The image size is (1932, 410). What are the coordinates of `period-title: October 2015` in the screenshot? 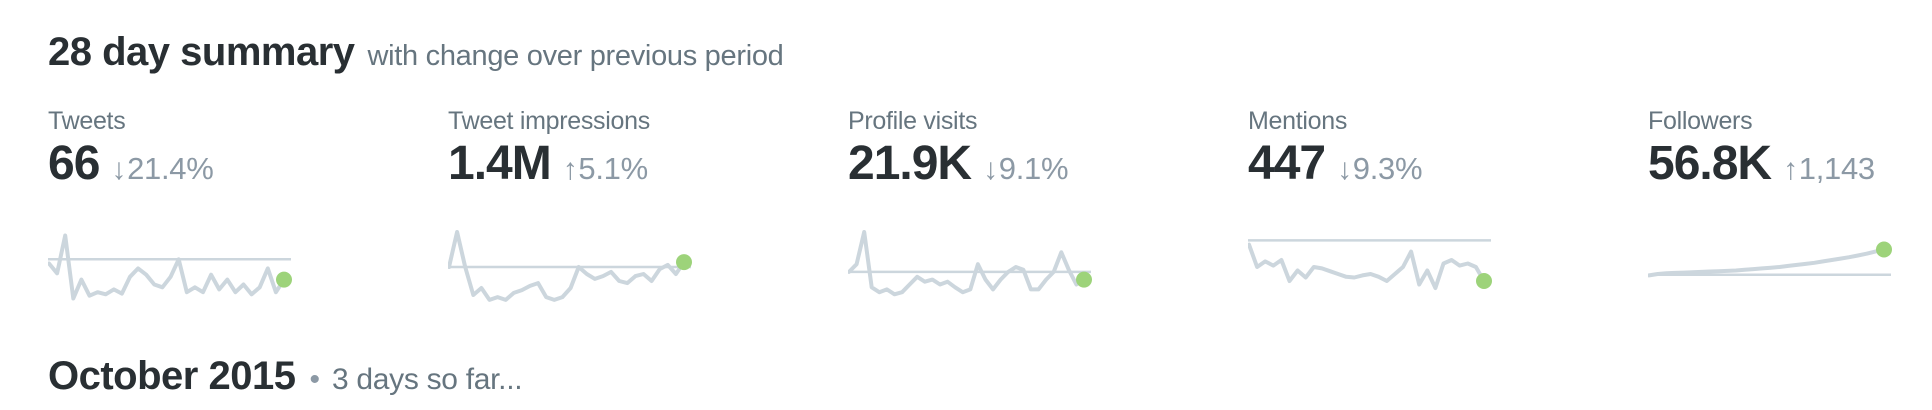 It's located at (172, 376).